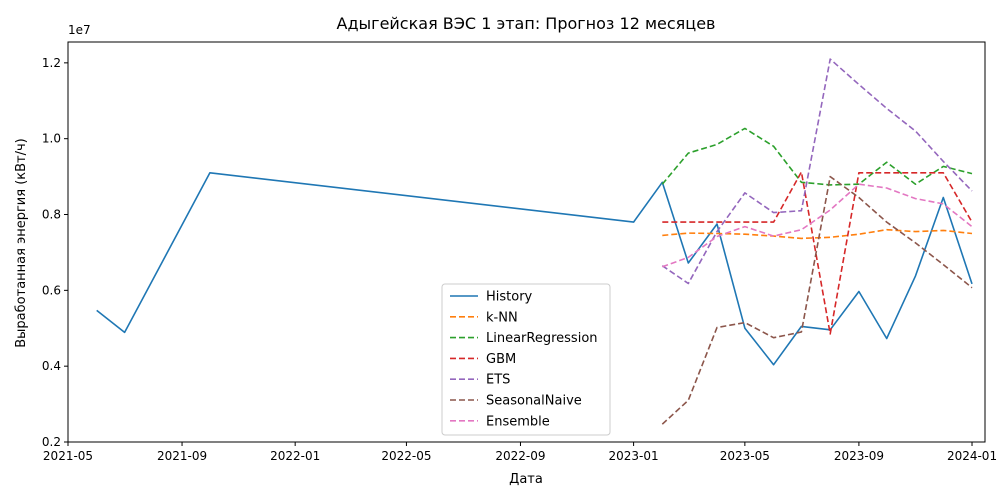 Image resolution: width=1000 pixels, height=500 pixels. I want to click on y-tick-label: 0.2, so click(51, 442).